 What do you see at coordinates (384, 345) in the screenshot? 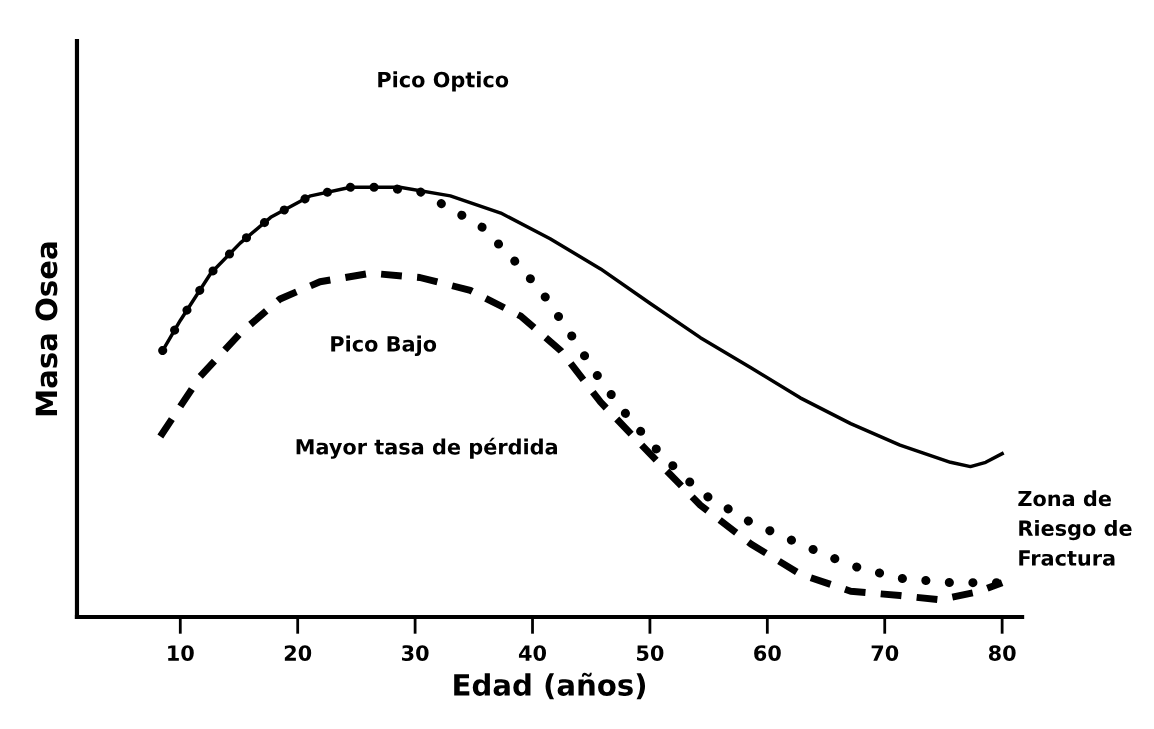
I see `annotation: Pico Bajo` at bounding box center [384, 345].